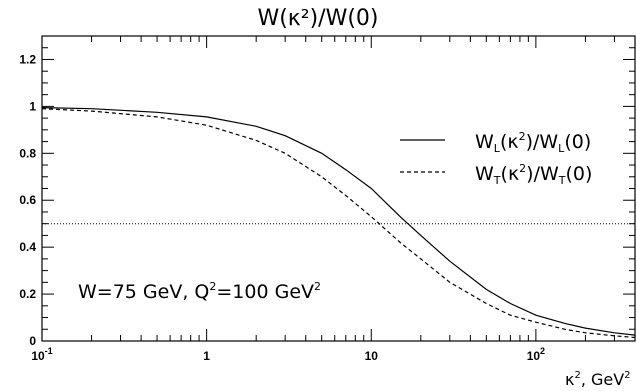 The image size is (637, 391). What do you see at coordinates (533, 142) in the screenshot?
I see `legend-label-longitudinal: WL(κ2)/WL(0)` at bounding box center [533, 142].